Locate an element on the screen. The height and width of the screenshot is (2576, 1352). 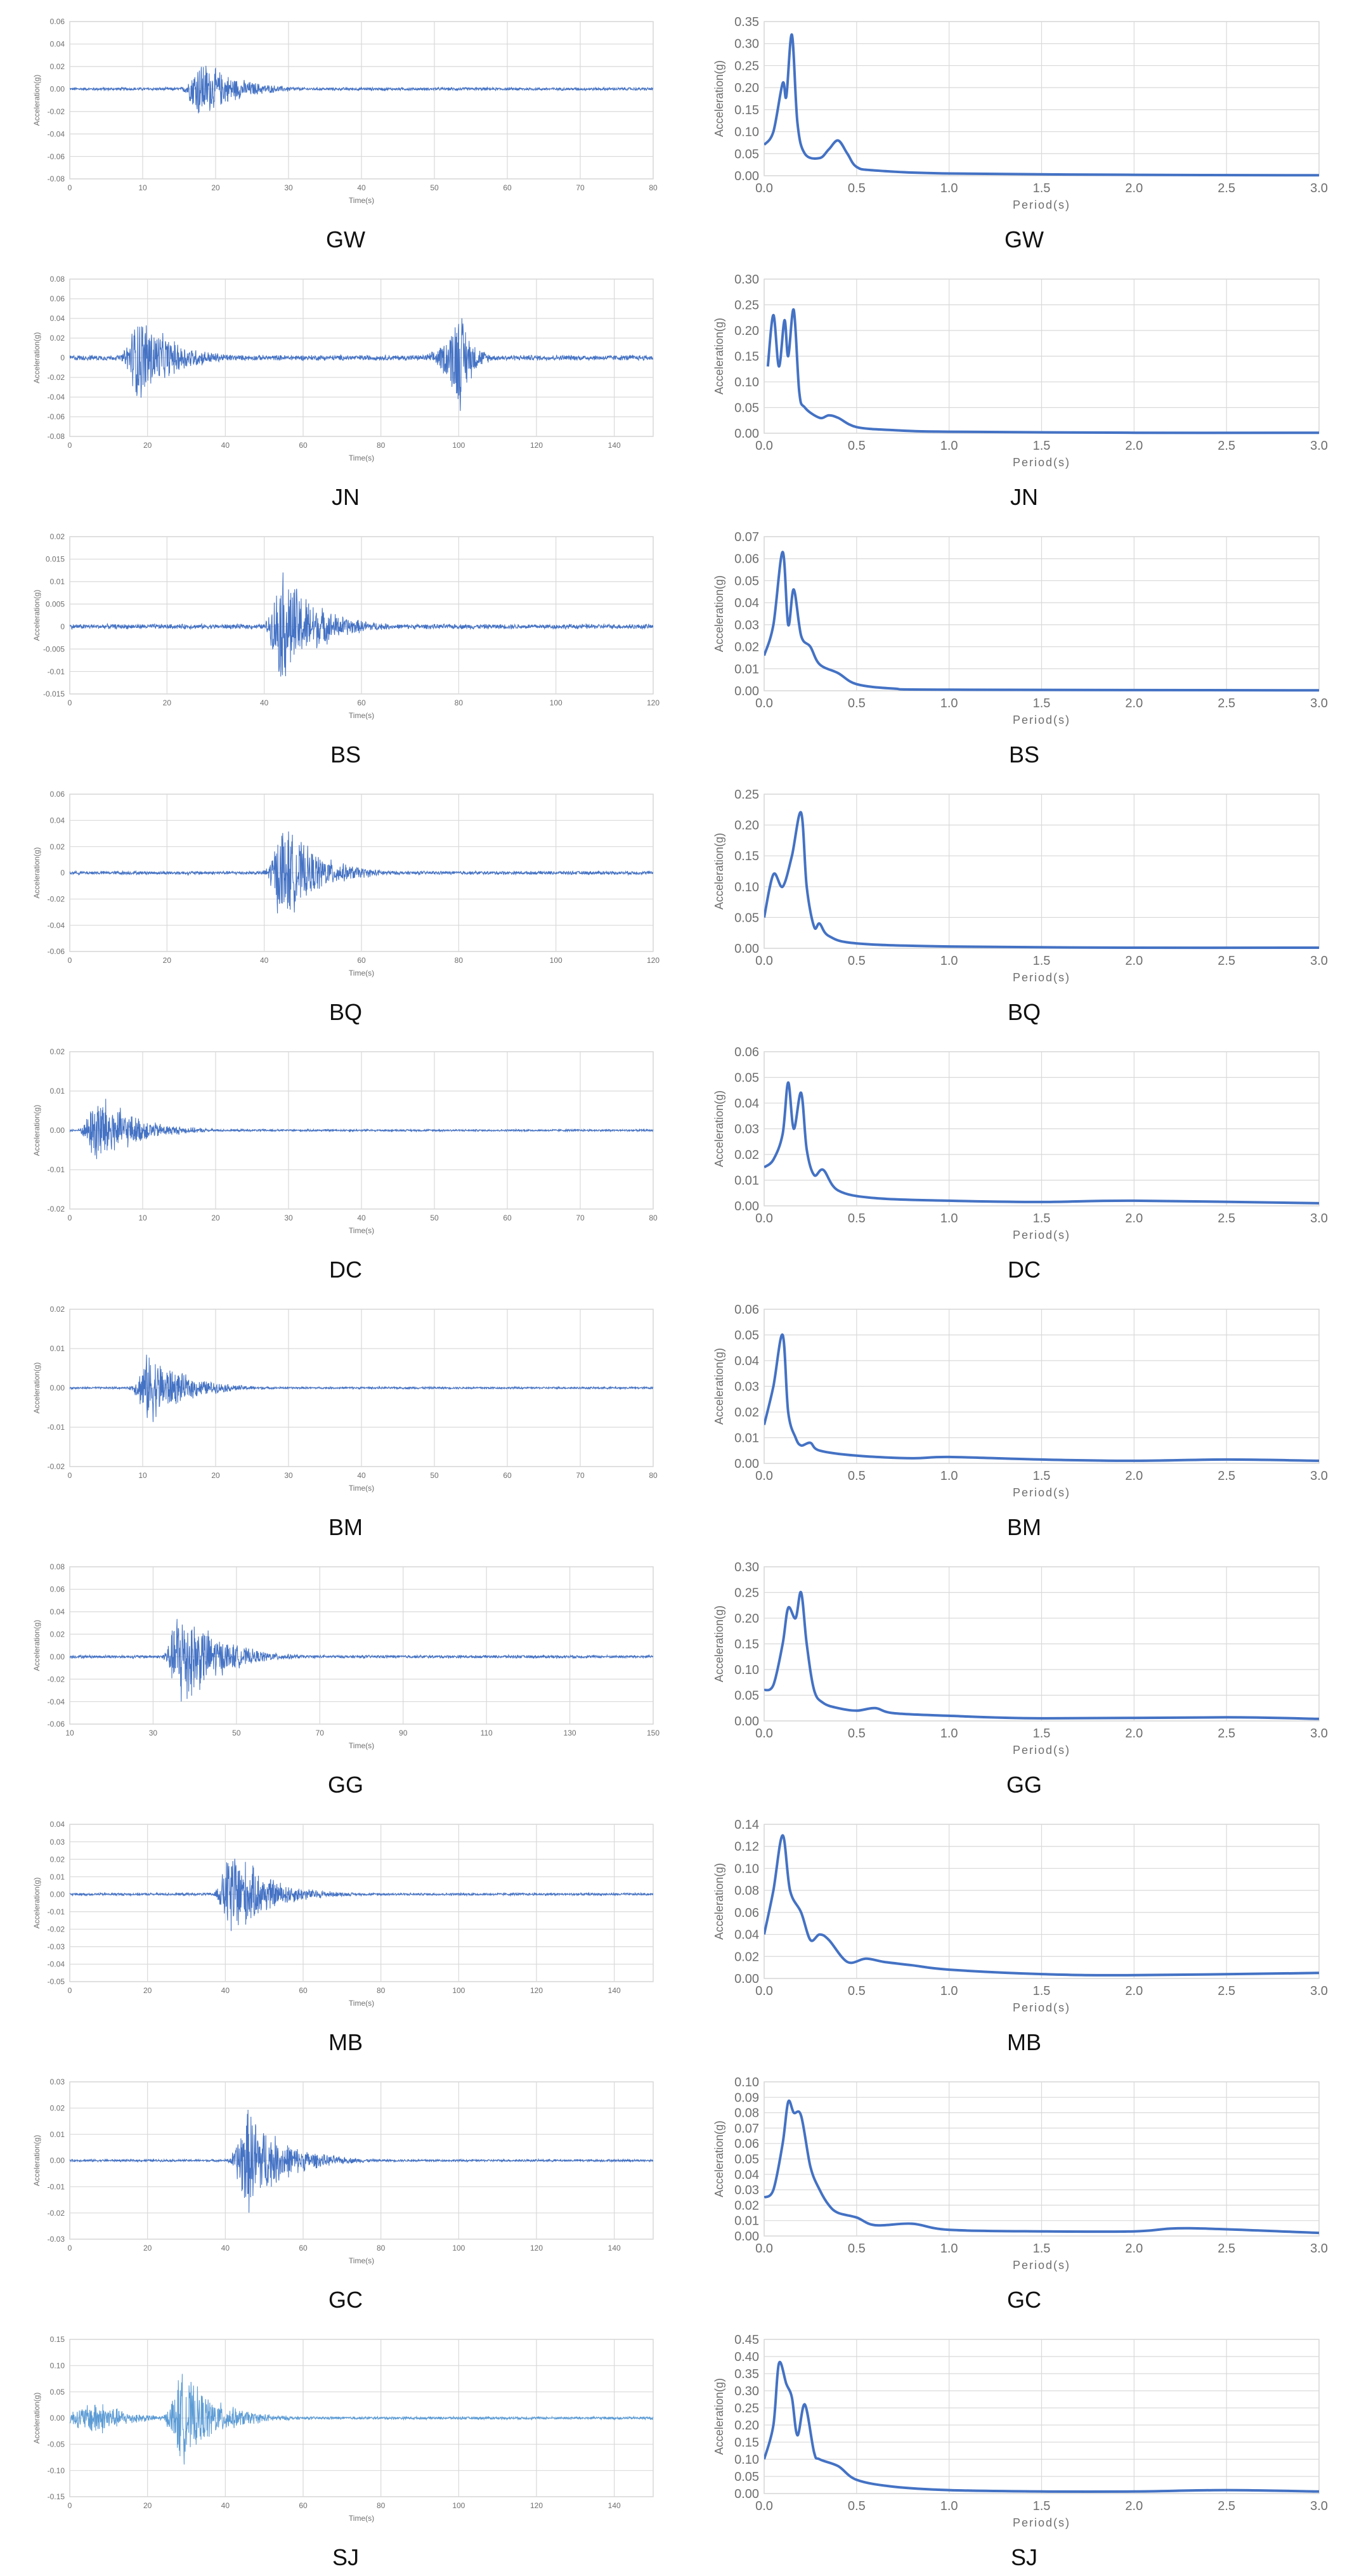
y-tick-label: 0.40 is located at coordinates (746, 2357).